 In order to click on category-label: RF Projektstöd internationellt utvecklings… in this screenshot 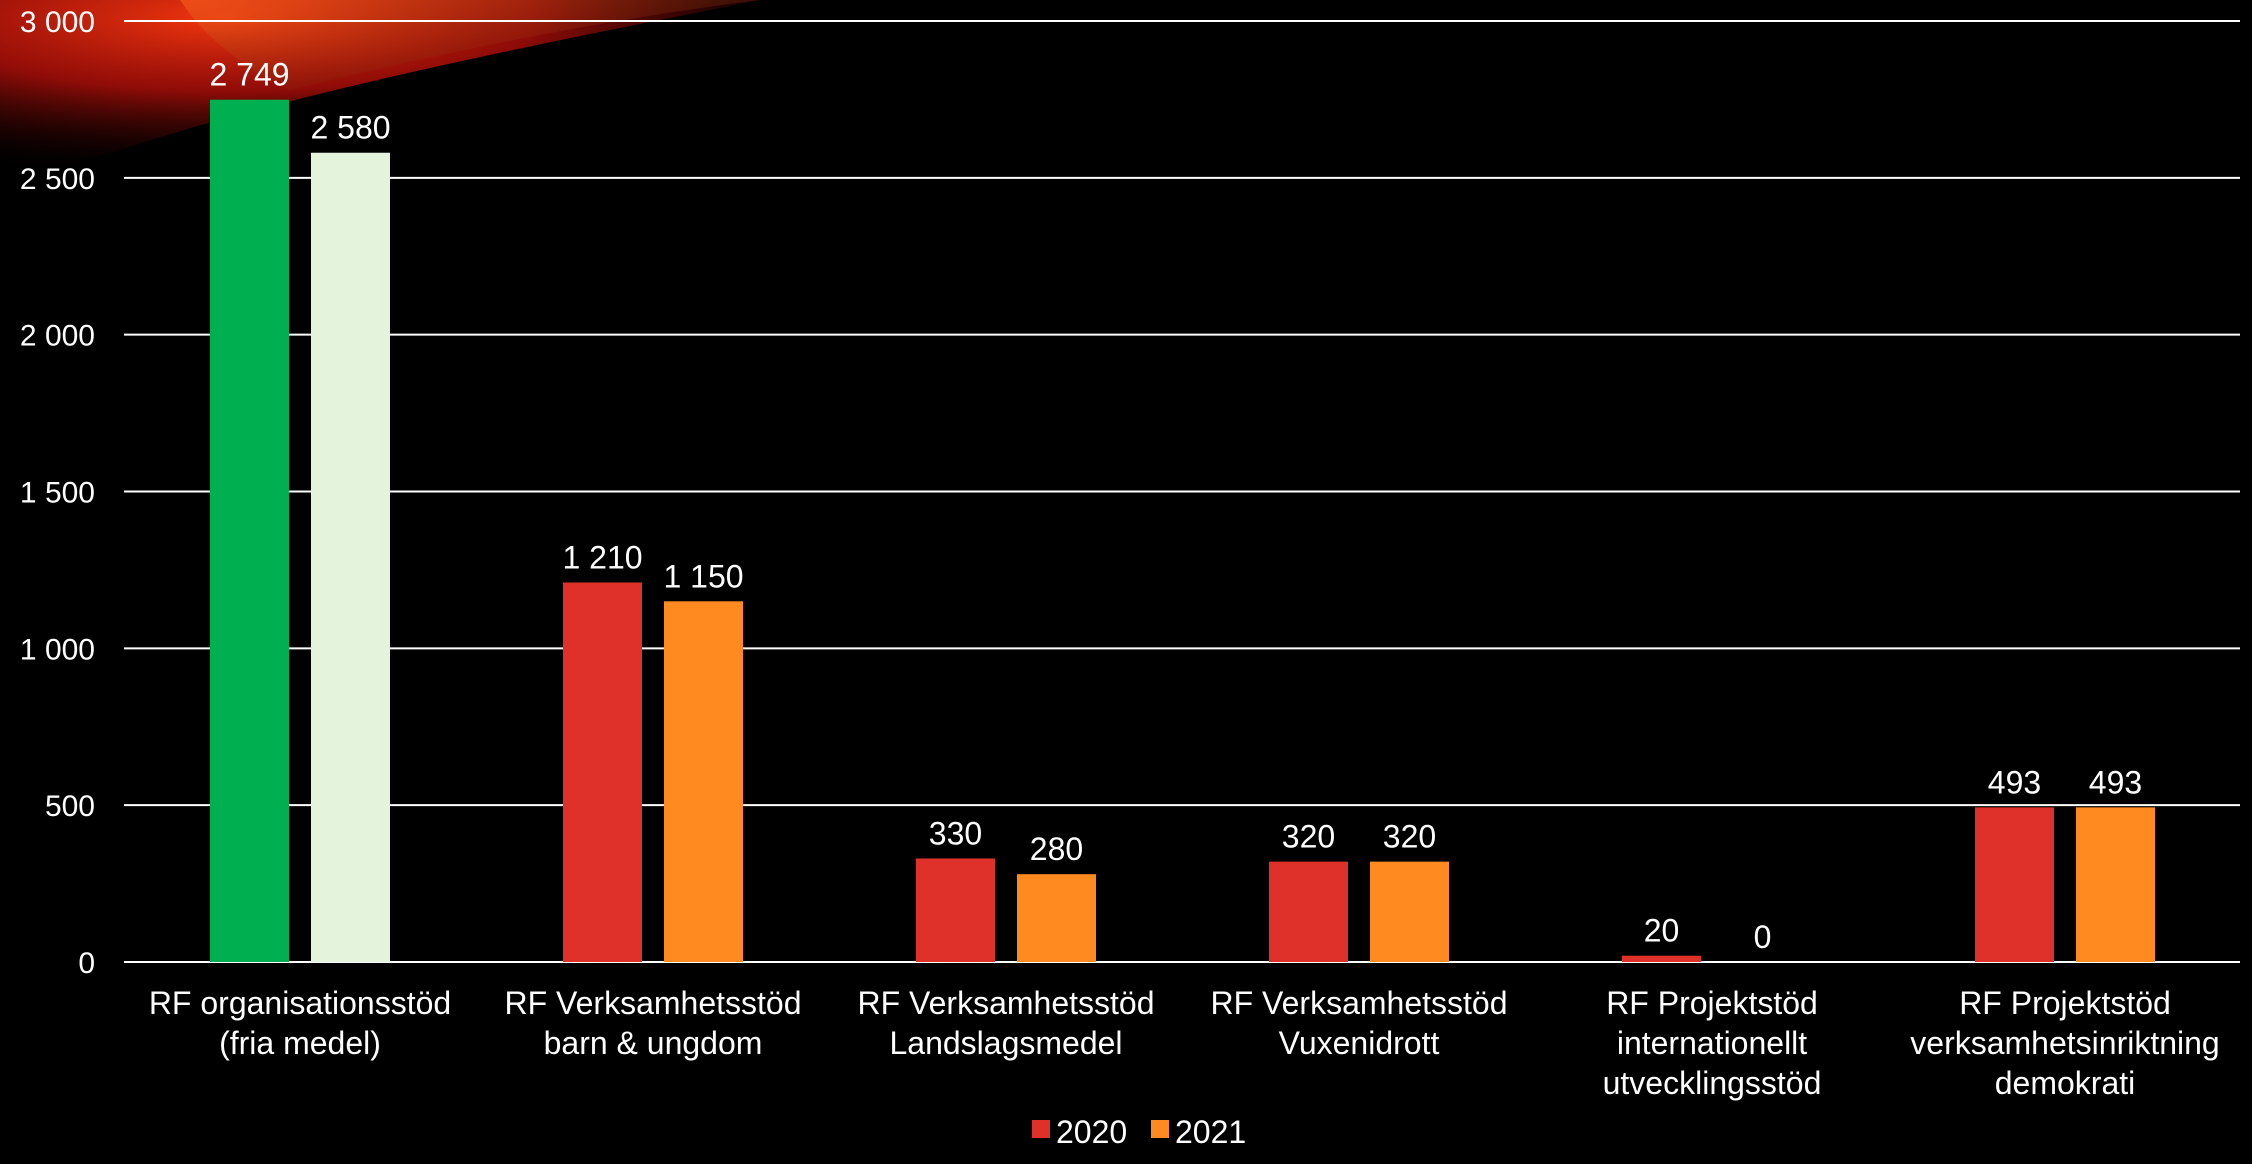, I will do `click(1712, 1043)`.